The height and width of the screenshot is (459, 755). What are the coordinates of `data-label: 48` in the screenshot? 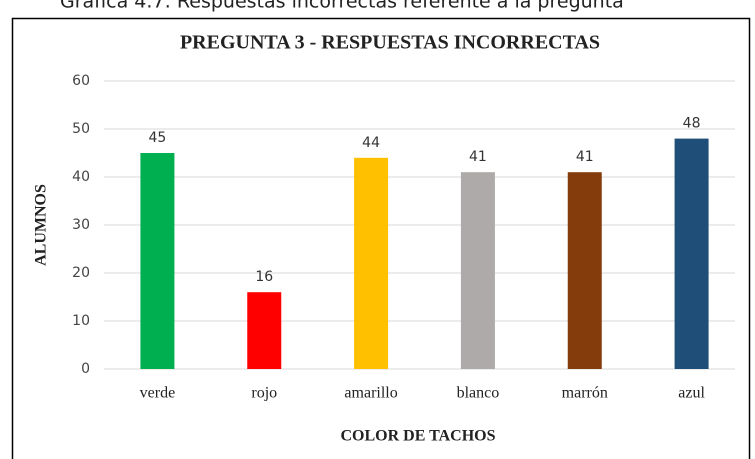 It's located at (692, 124).